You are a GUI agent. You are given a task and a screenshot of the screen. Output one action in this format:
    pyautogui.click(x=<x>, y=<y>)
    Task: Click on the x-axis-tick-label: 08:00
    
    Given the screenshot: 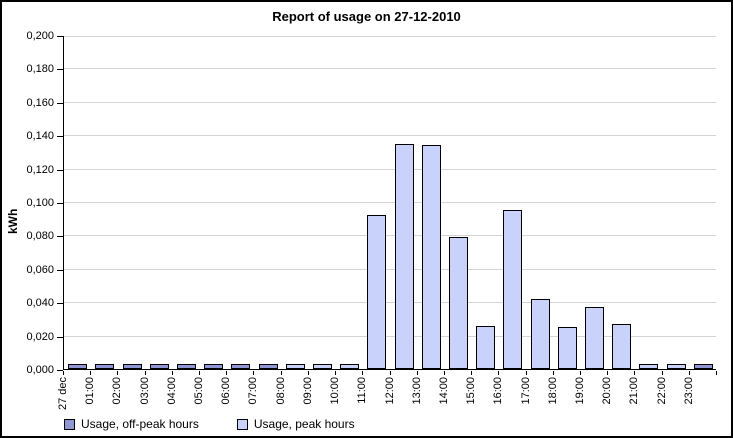 What is the action you would take?
    pyautogui.click(x=281, y=391)
    